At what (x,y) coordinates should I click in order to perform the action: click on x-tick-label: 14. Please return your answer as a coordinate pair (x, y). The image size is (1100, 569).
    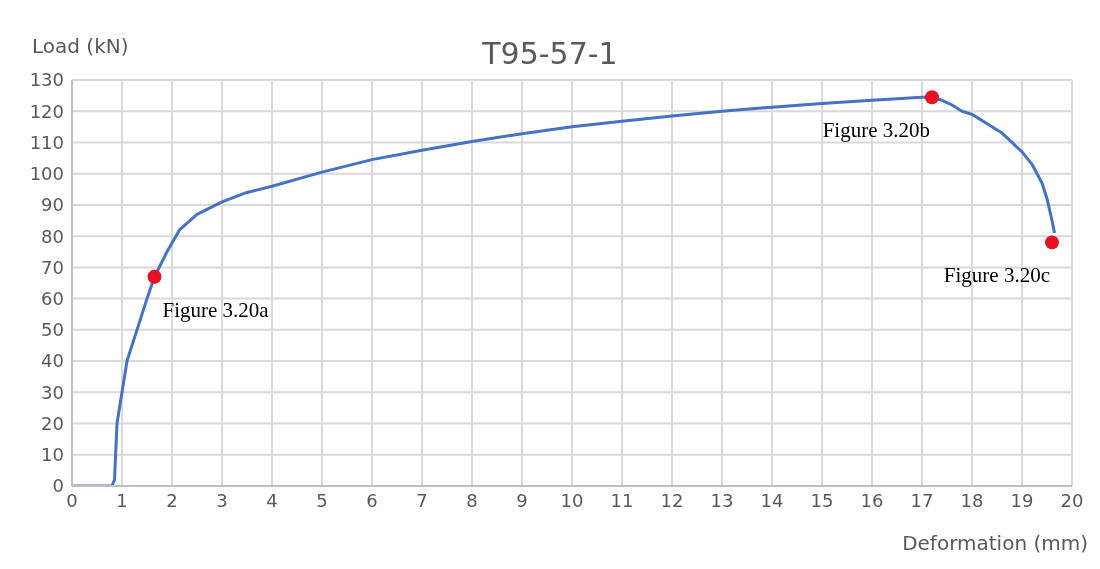
    Looking at the image, I should click on (772, 500).